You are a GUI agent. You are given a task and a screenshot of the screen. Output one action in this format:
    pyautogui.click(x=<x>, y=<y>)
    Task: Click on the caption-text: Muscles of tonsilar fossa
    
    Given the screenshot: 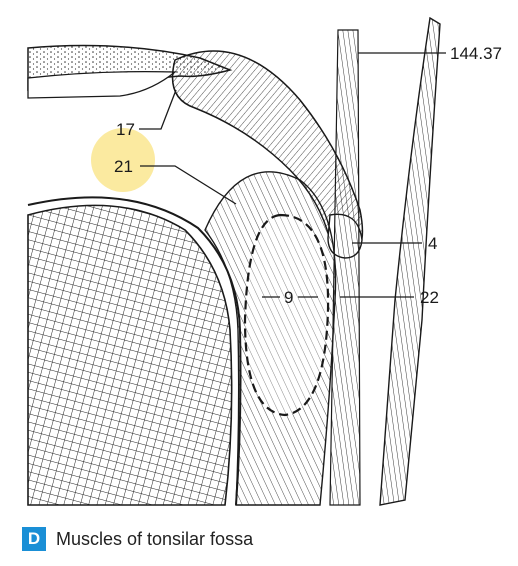 What is the action you would take?
    pyautogui.click(x=155, y=538)
    